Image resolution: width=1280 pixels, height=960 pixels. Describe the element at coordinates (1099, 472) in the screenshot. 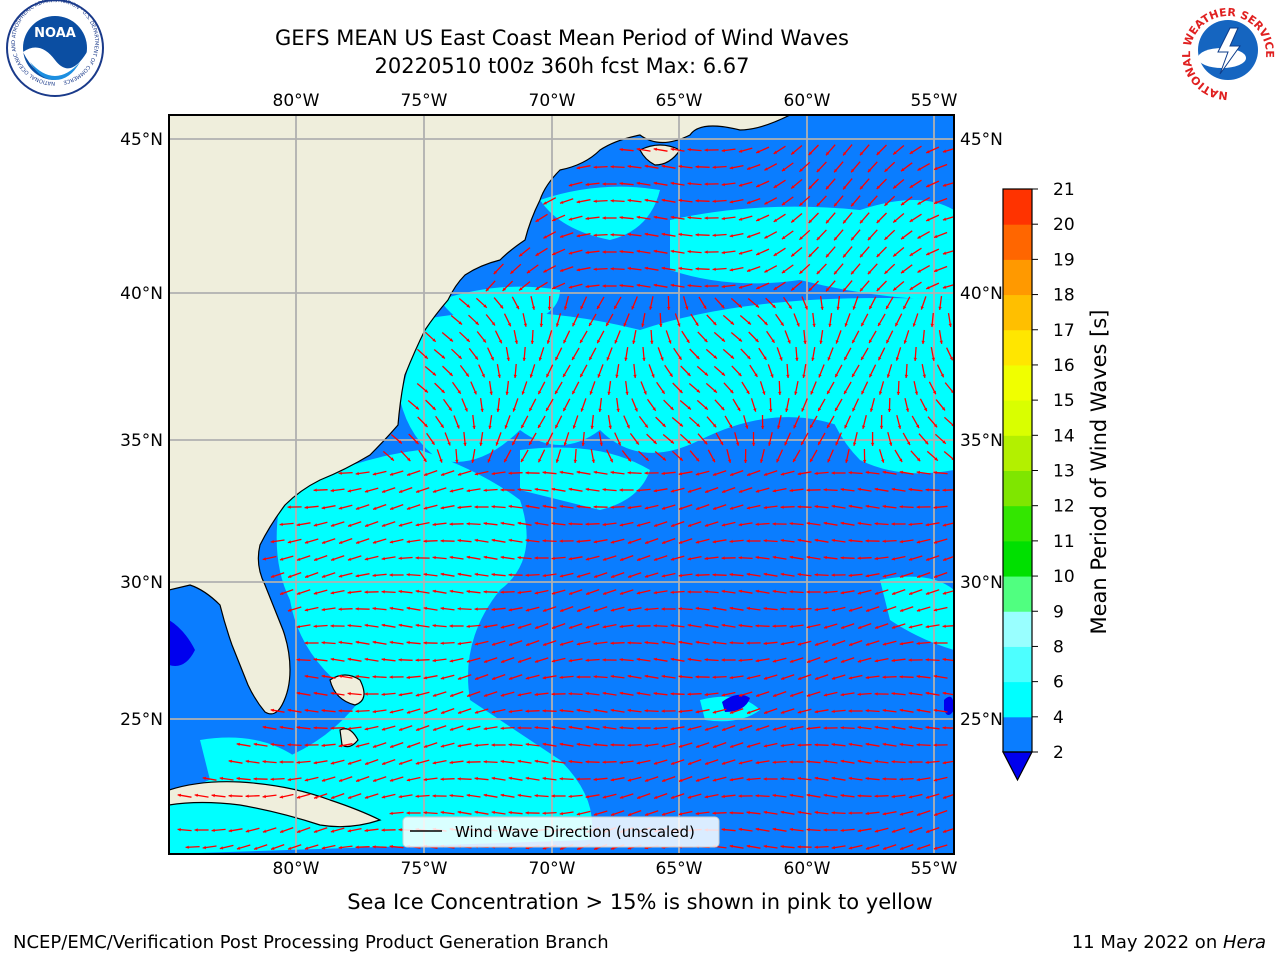

I see `colorbar-label: Mean Period of Wind Waves [s]` at that location.